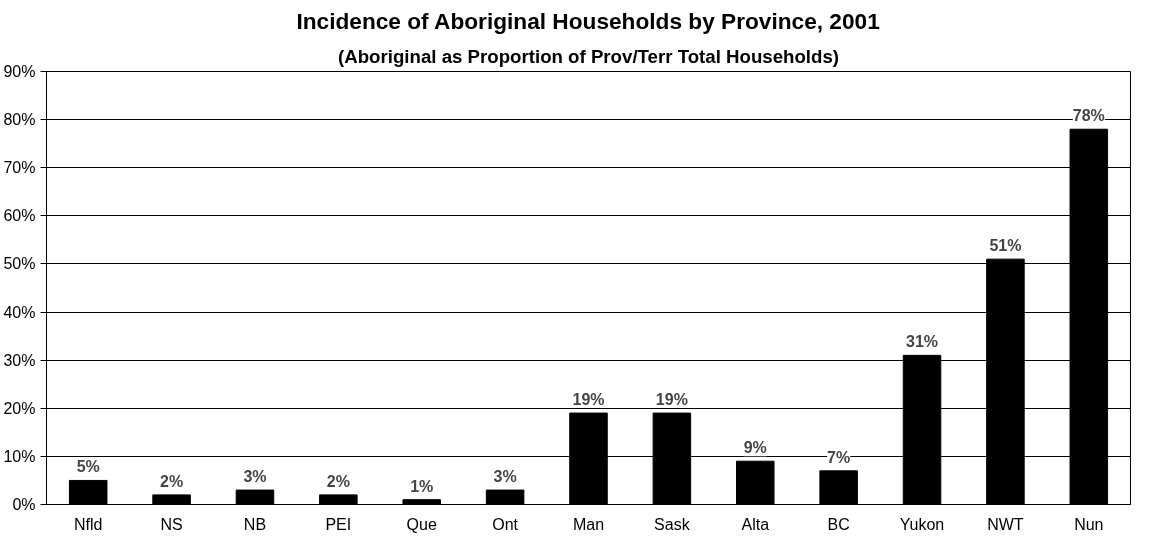 Image resolution: width=1158 pixels, height=543 pixels. I want to click on chart-title: Incidence of Aboriginal Households by Province, 2001, so click(588, 20).